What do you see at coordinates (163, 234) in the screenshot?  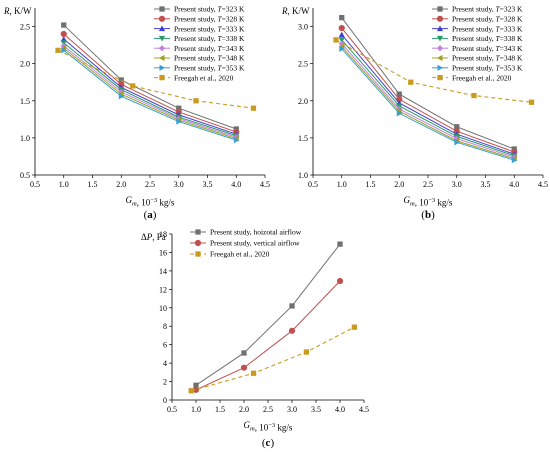 I see `y-tick-label: 18` at bounding box center [163, 234].